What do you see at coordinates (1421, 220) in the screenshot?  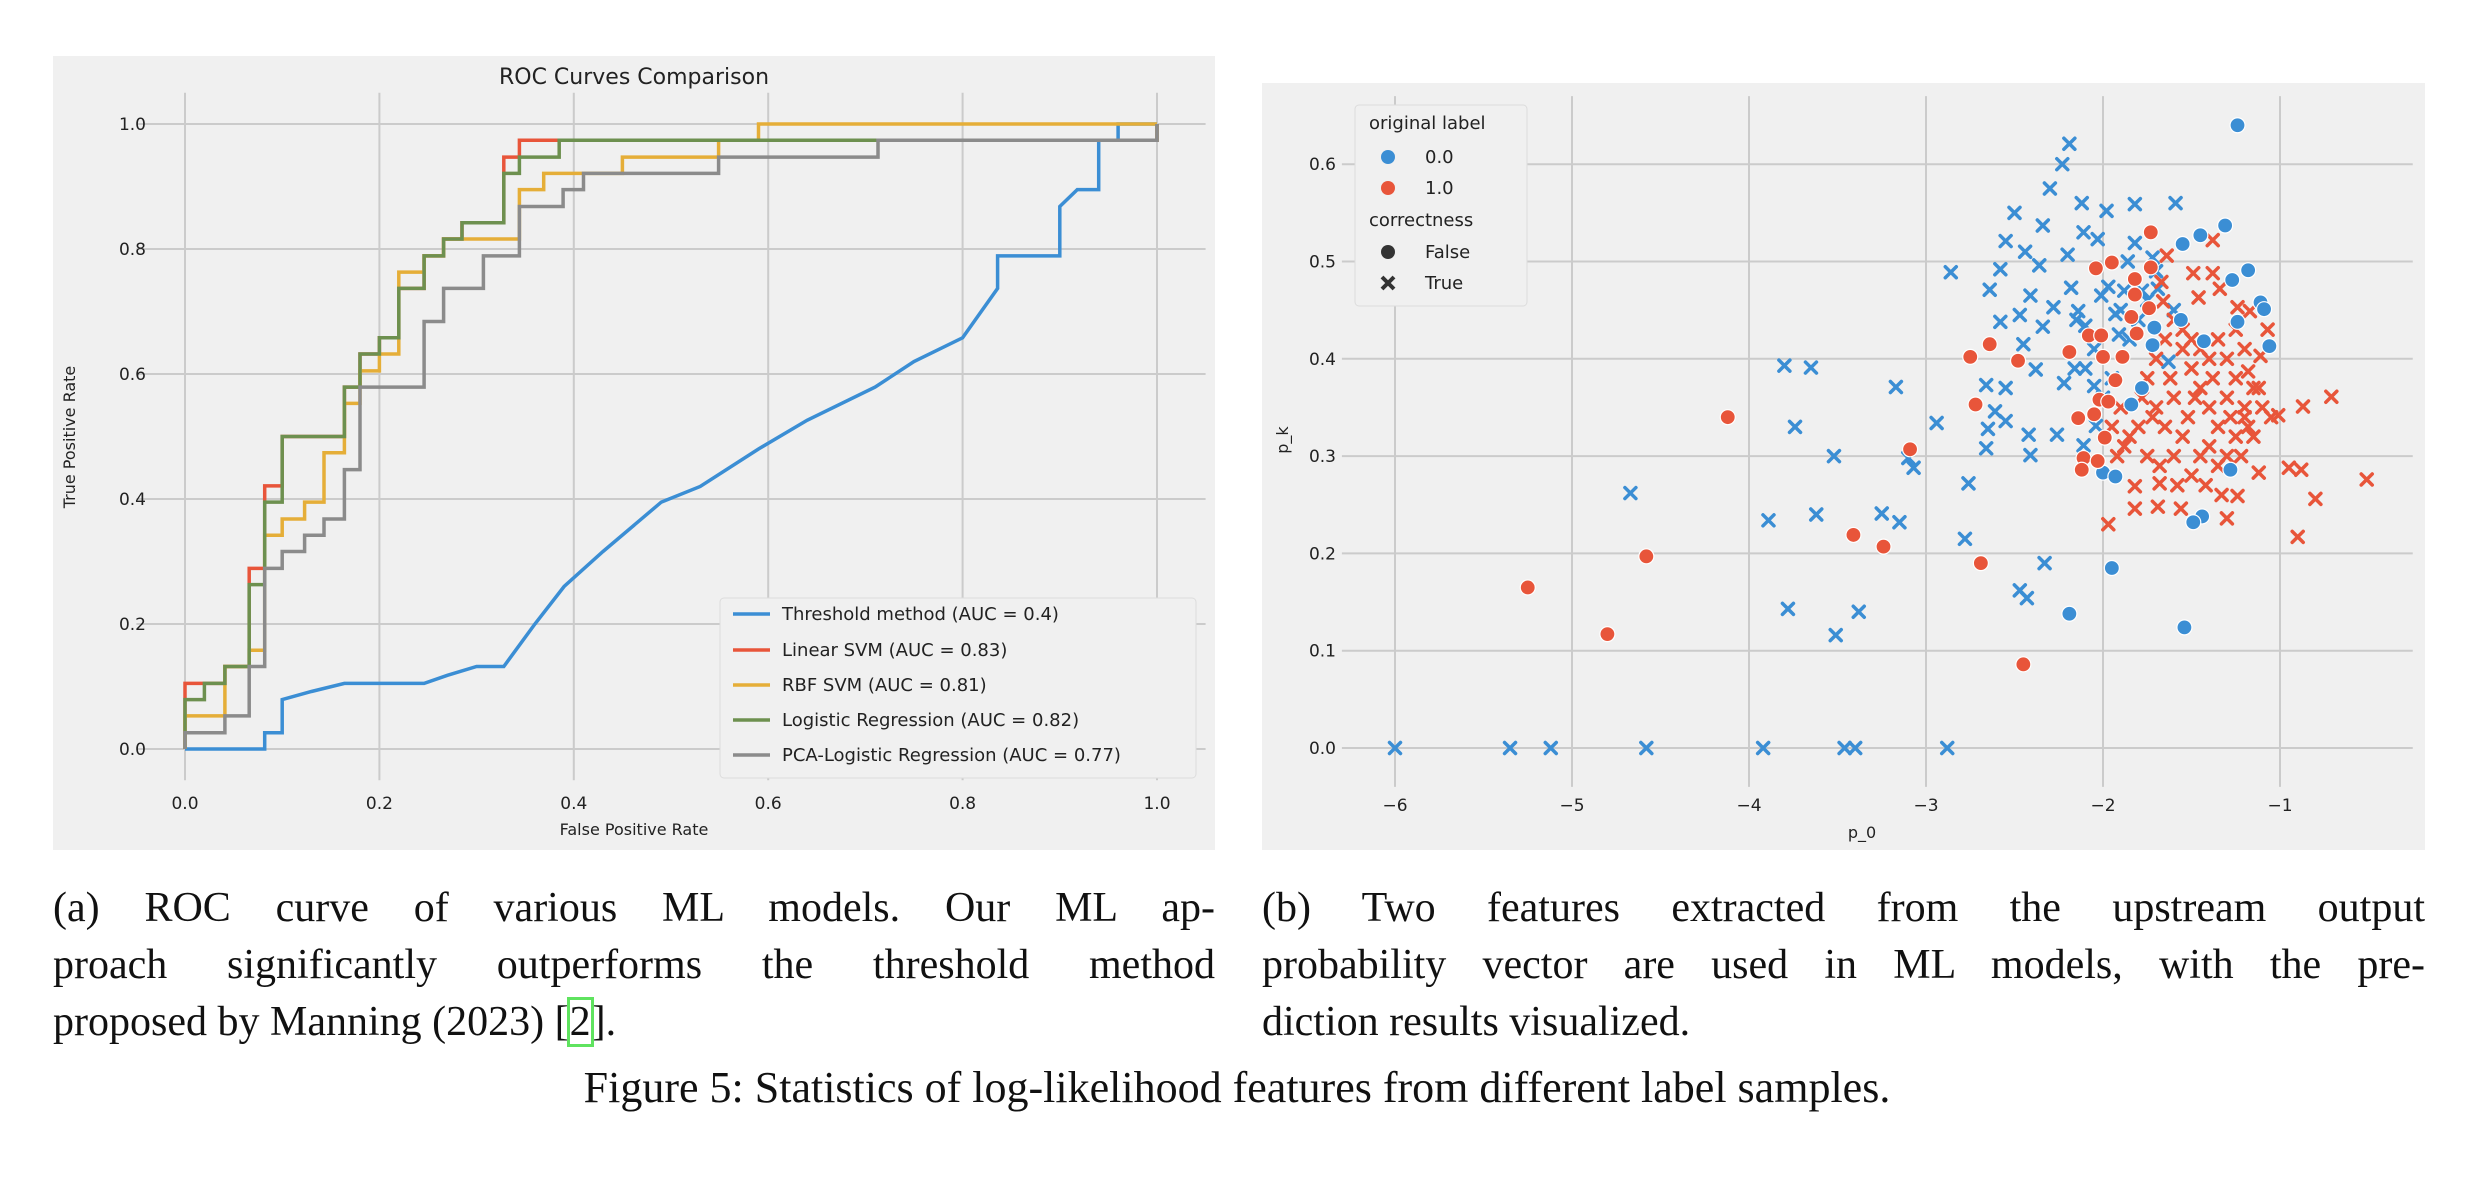 I see `legend-title-correctness: correctness` at bounding box center [1421, 220].